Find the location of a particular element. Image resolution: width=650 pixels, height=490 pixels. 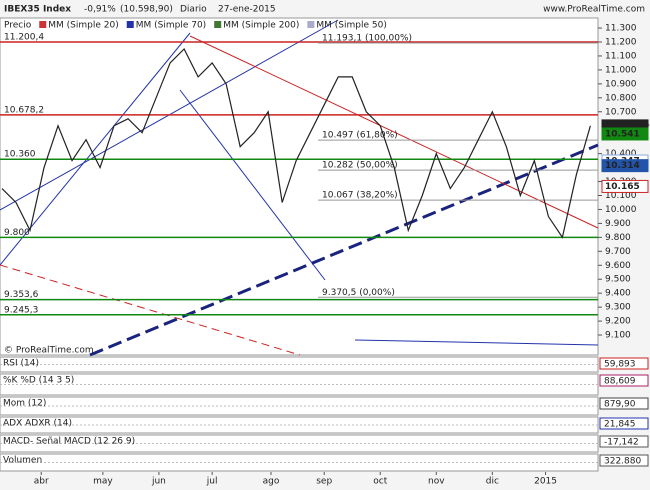

date: 27-ene-2015 is located at coordinates (247, 10).